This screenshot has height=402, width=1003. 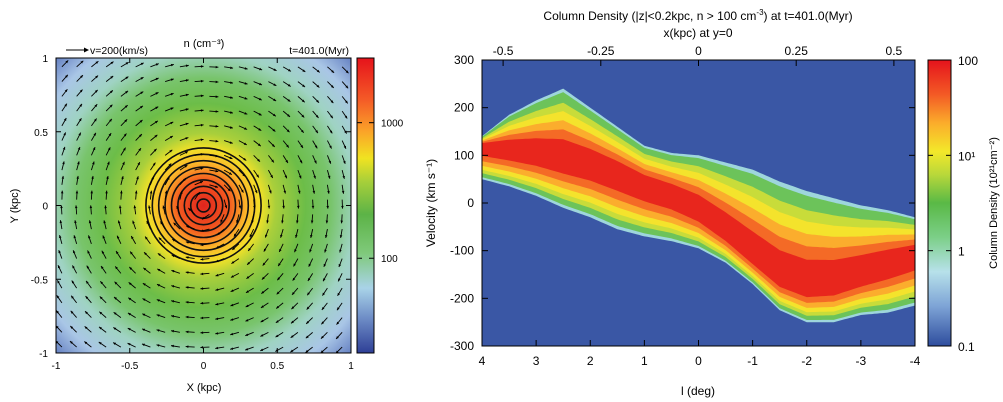 What do you see at coordinates (536, 361) in the screenshot?
I see `l-tick-label: 3` at bounding box center [536, 361].